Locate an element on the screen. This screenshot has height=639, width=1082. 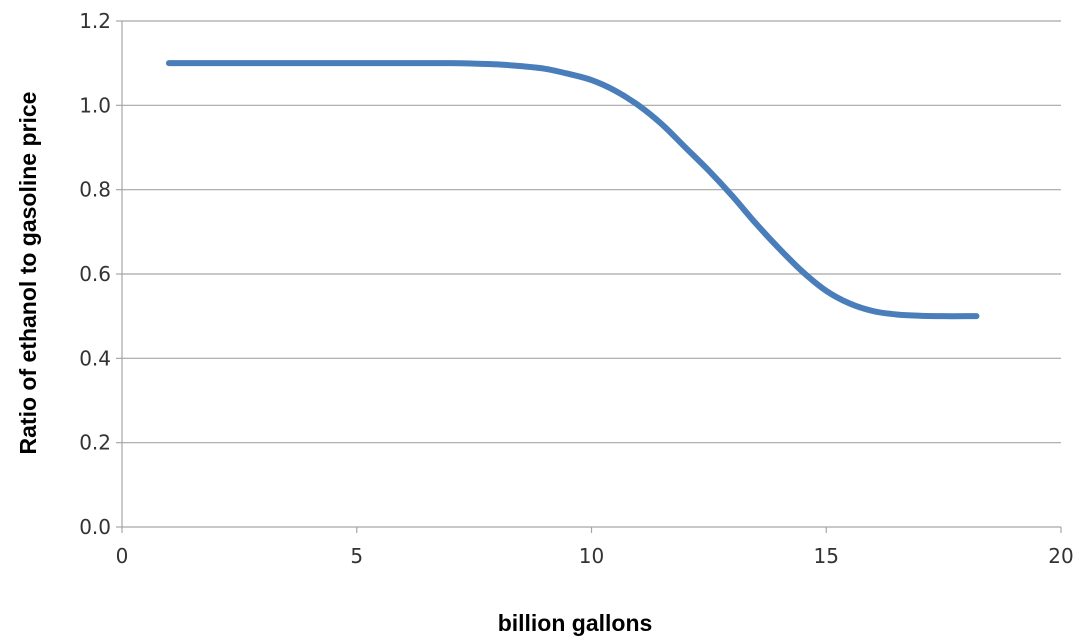
y-tick-label: 0.6 is located at coordinates (95, 274).